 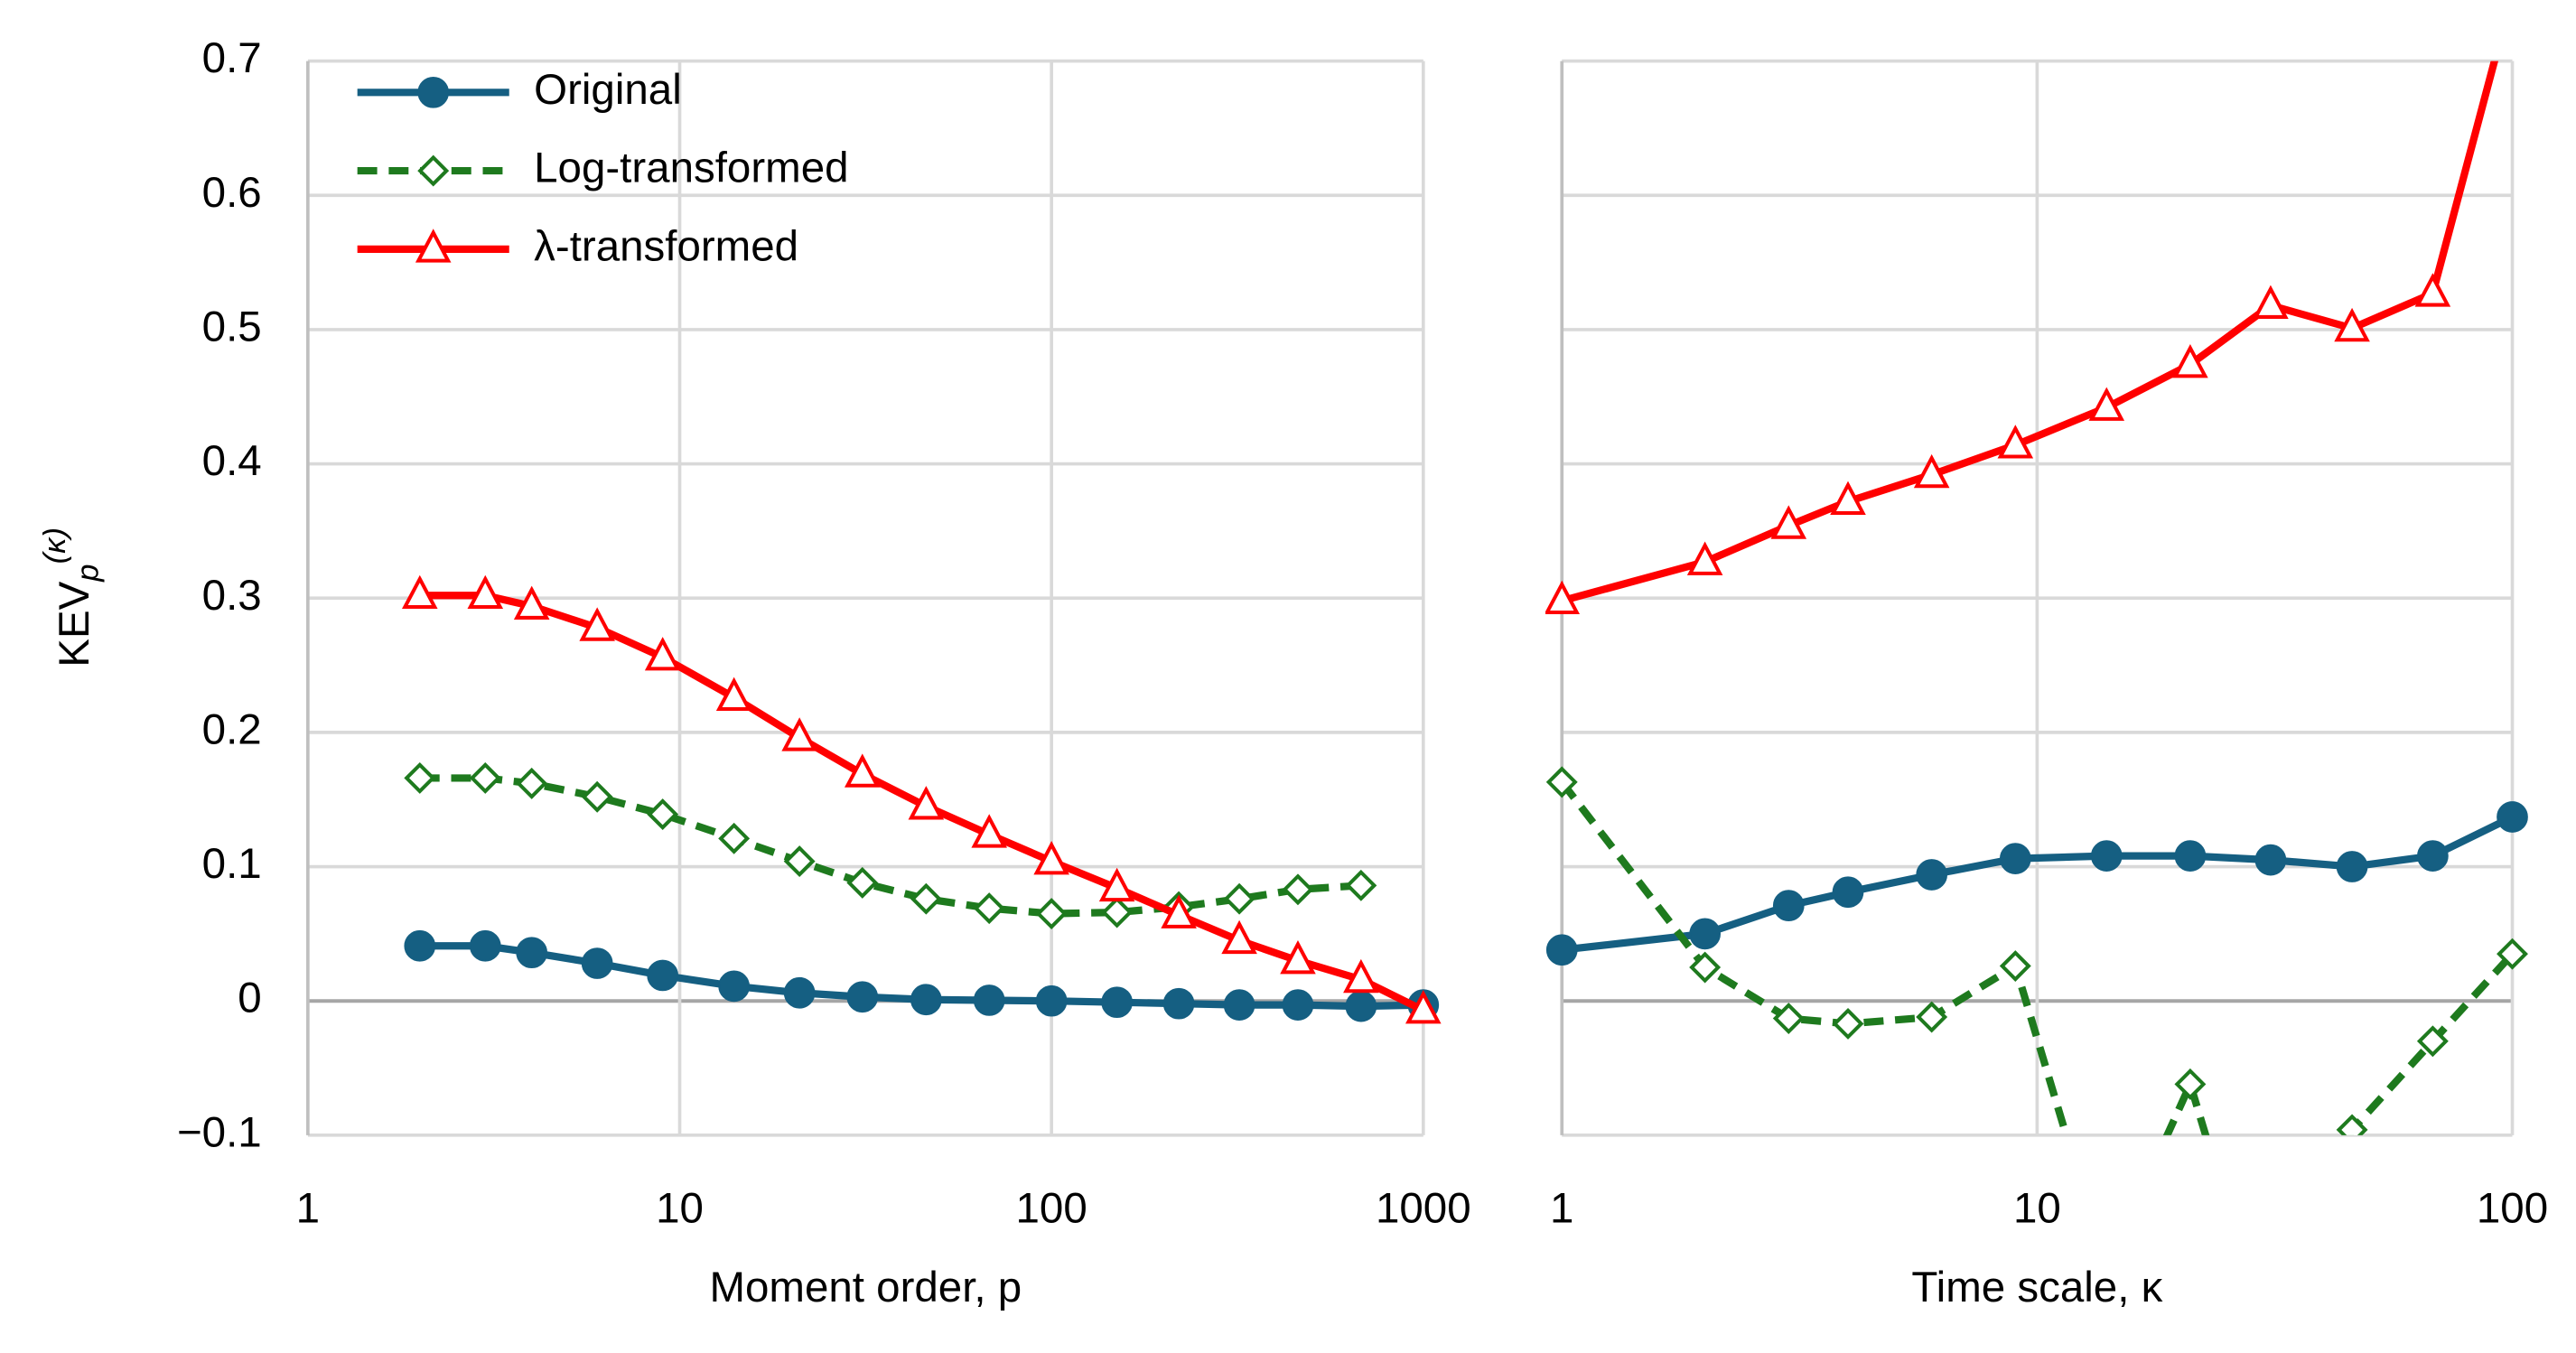 I want to click on y-axis-label: KEVp(κ), so click(x=72, y=597).